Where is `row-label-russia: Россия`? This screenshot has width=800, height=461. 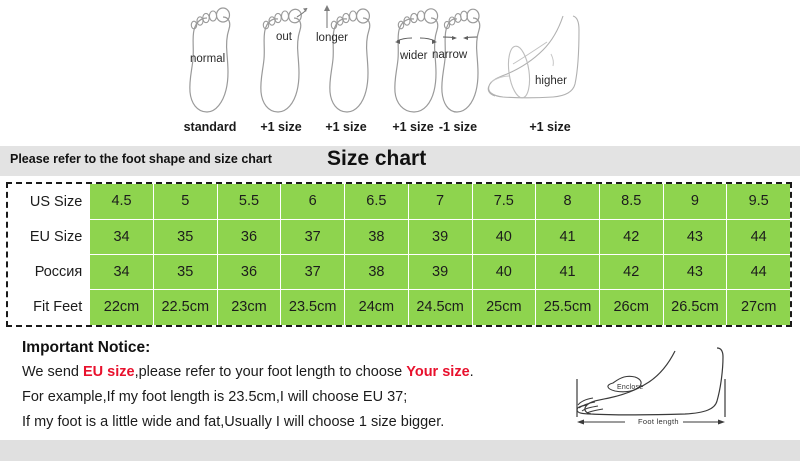 row-label-russia: Россия is located at coordinates (49, 272).